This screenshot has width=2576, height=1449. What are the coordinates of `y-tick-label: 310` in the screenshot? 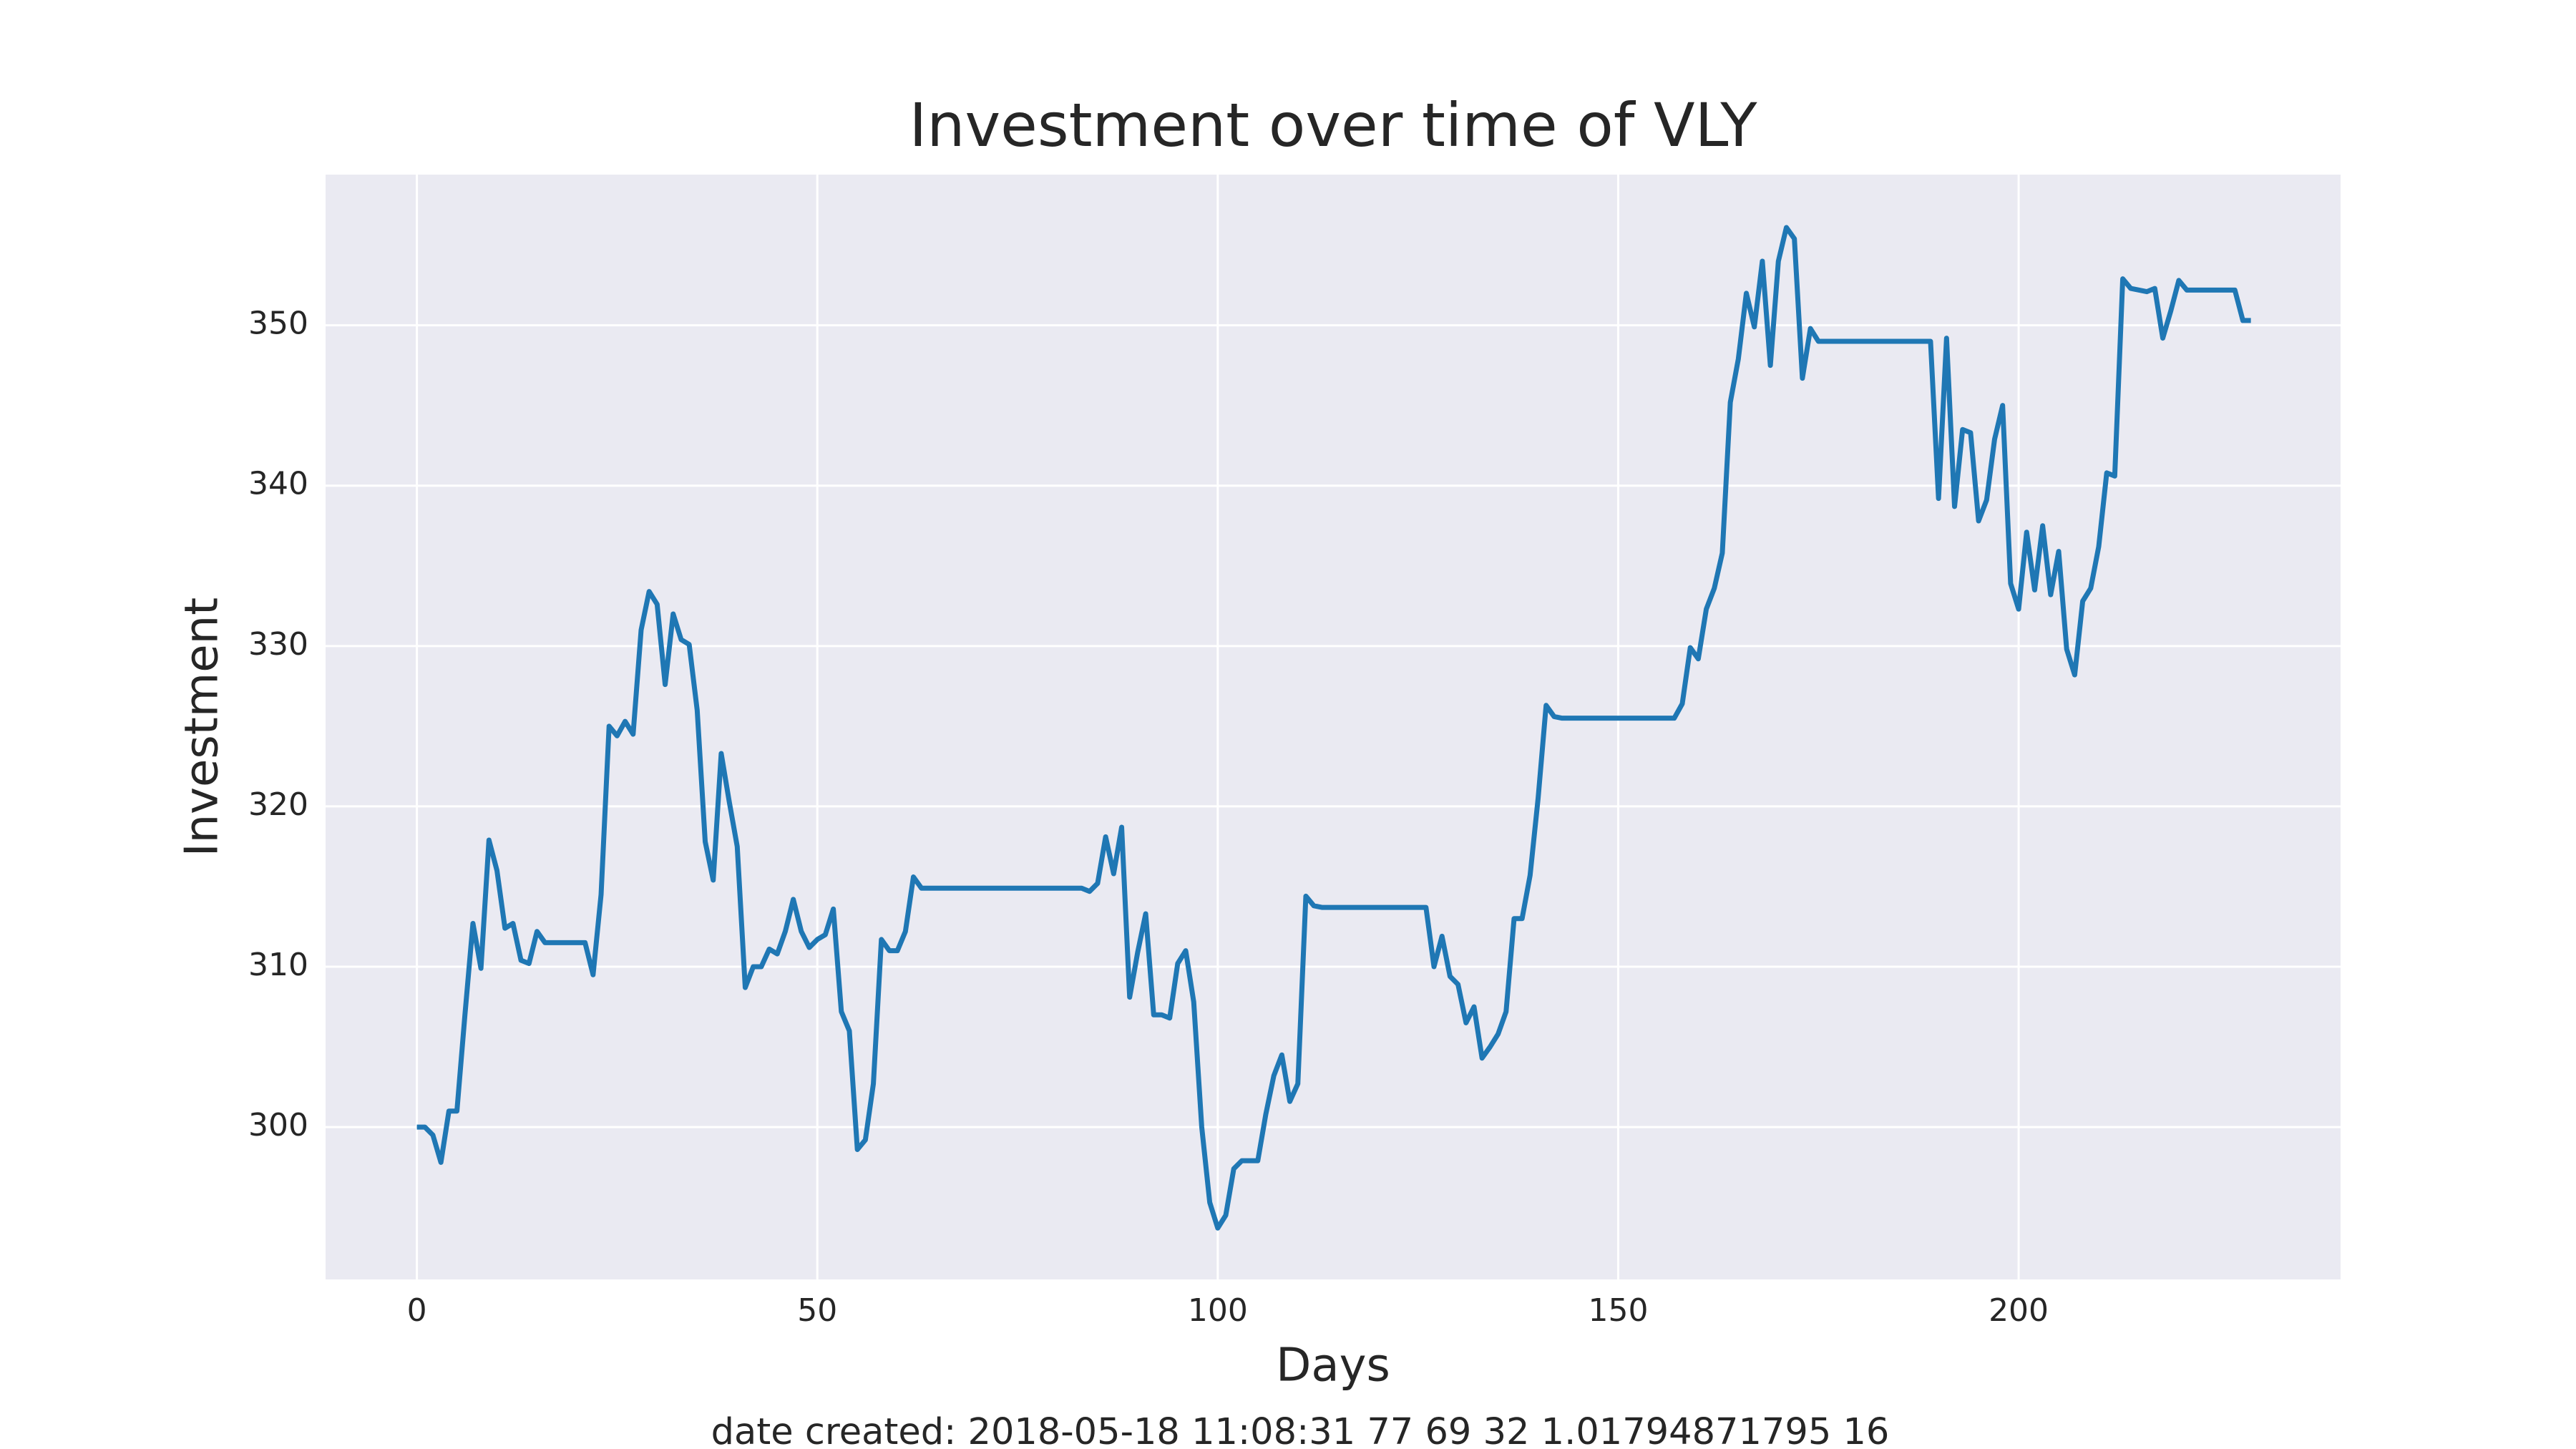 It's located at (278, 965).